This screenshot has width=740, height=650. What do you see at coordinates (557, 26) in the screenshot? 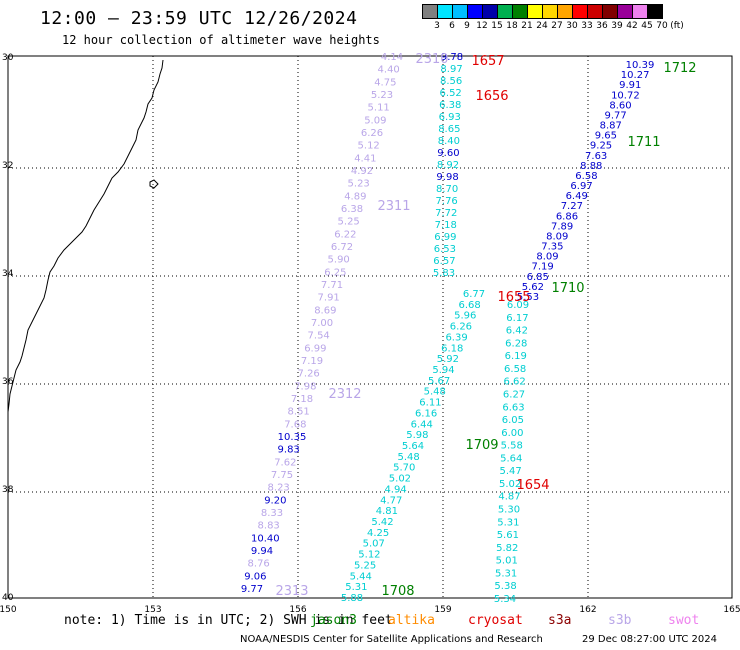
I see `color-scale-label: 27` at bounding box center [557, 26].